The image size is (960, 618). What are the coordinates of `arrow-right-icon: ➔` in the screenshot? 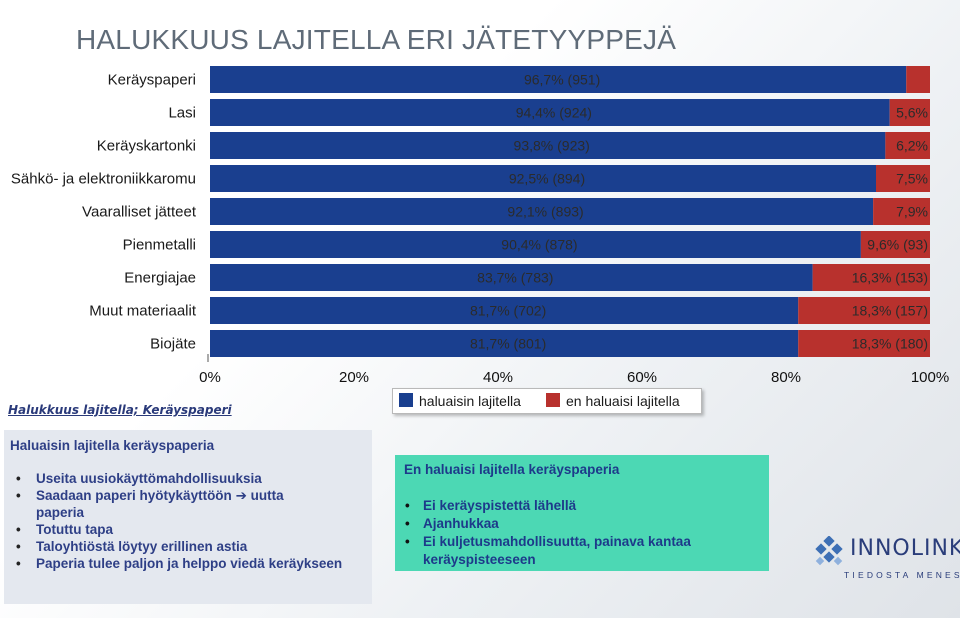 It's located at (241, 495).